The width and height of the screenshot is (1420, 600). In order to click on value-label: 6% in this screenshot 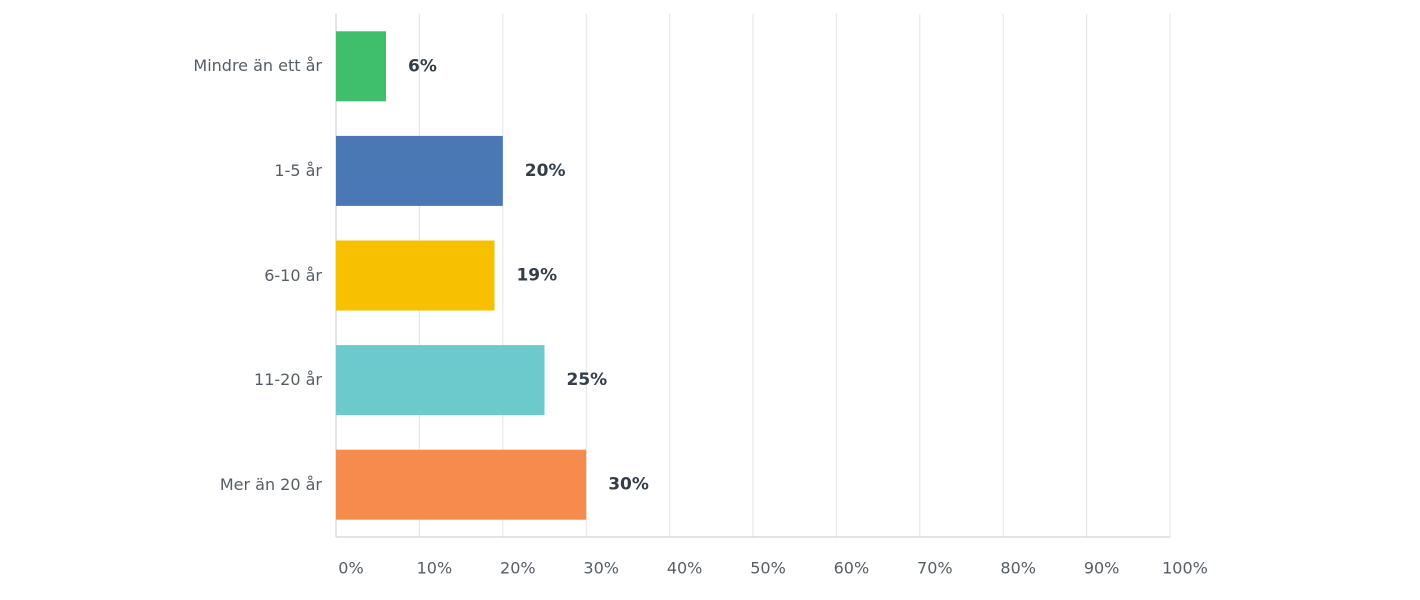, I will do `click(422, 66)`.